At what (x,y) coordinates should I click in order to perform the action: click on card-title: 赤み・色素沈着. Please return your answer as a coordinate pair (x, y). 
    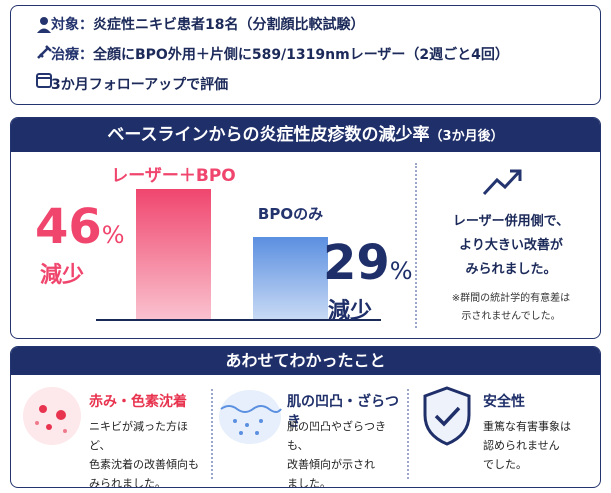
    Looking at the image, I should click on (138, 402).